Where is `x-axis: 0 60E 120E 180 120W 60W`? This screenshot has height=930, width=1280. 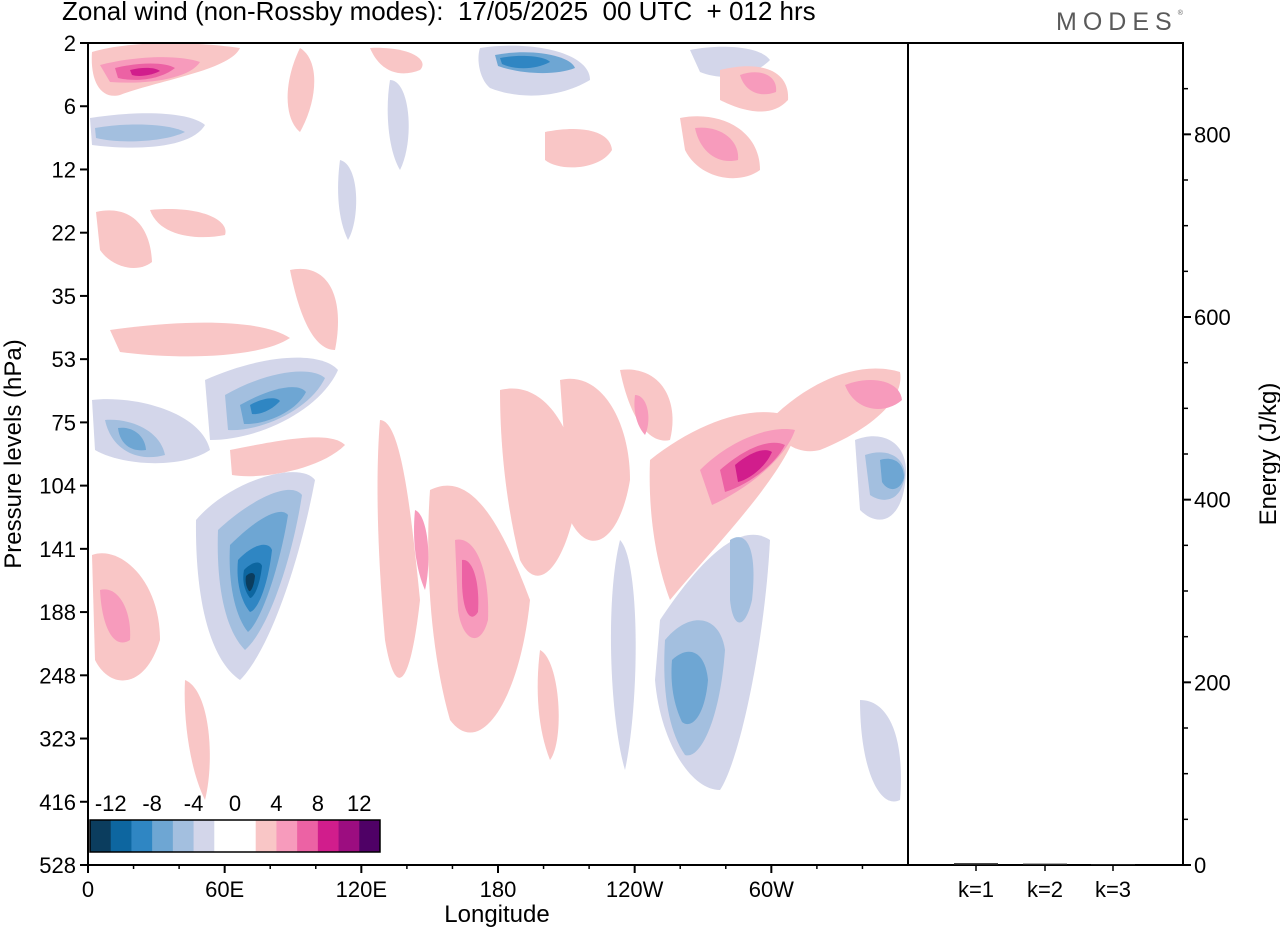
x-axis: 0 60E 120E 180 120W 60W is located at coordinates (473, 883).